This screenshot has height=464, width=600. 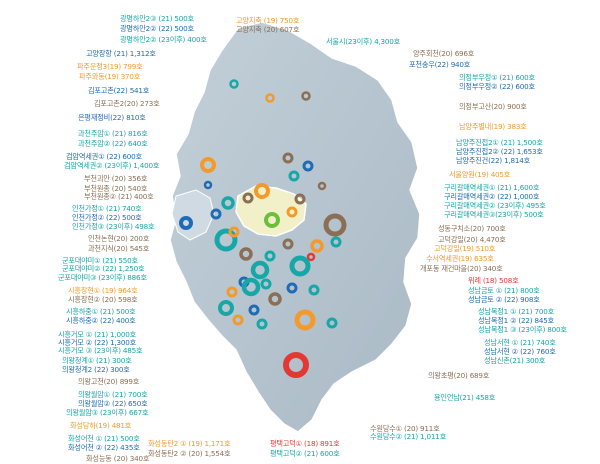 What do you see at coordinates (515, 360) in the screenshot?
I see `site-label: 성남신촌(21) 300호` at bounding box center [515, 360].